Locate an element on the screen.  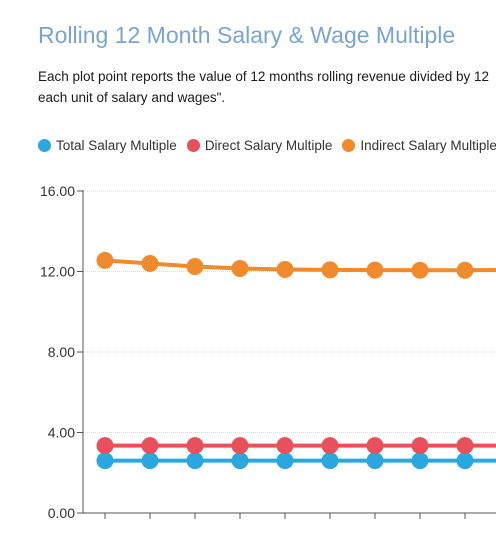
y-tick-label-0: 0.00 is located at coordinates (61, 513).